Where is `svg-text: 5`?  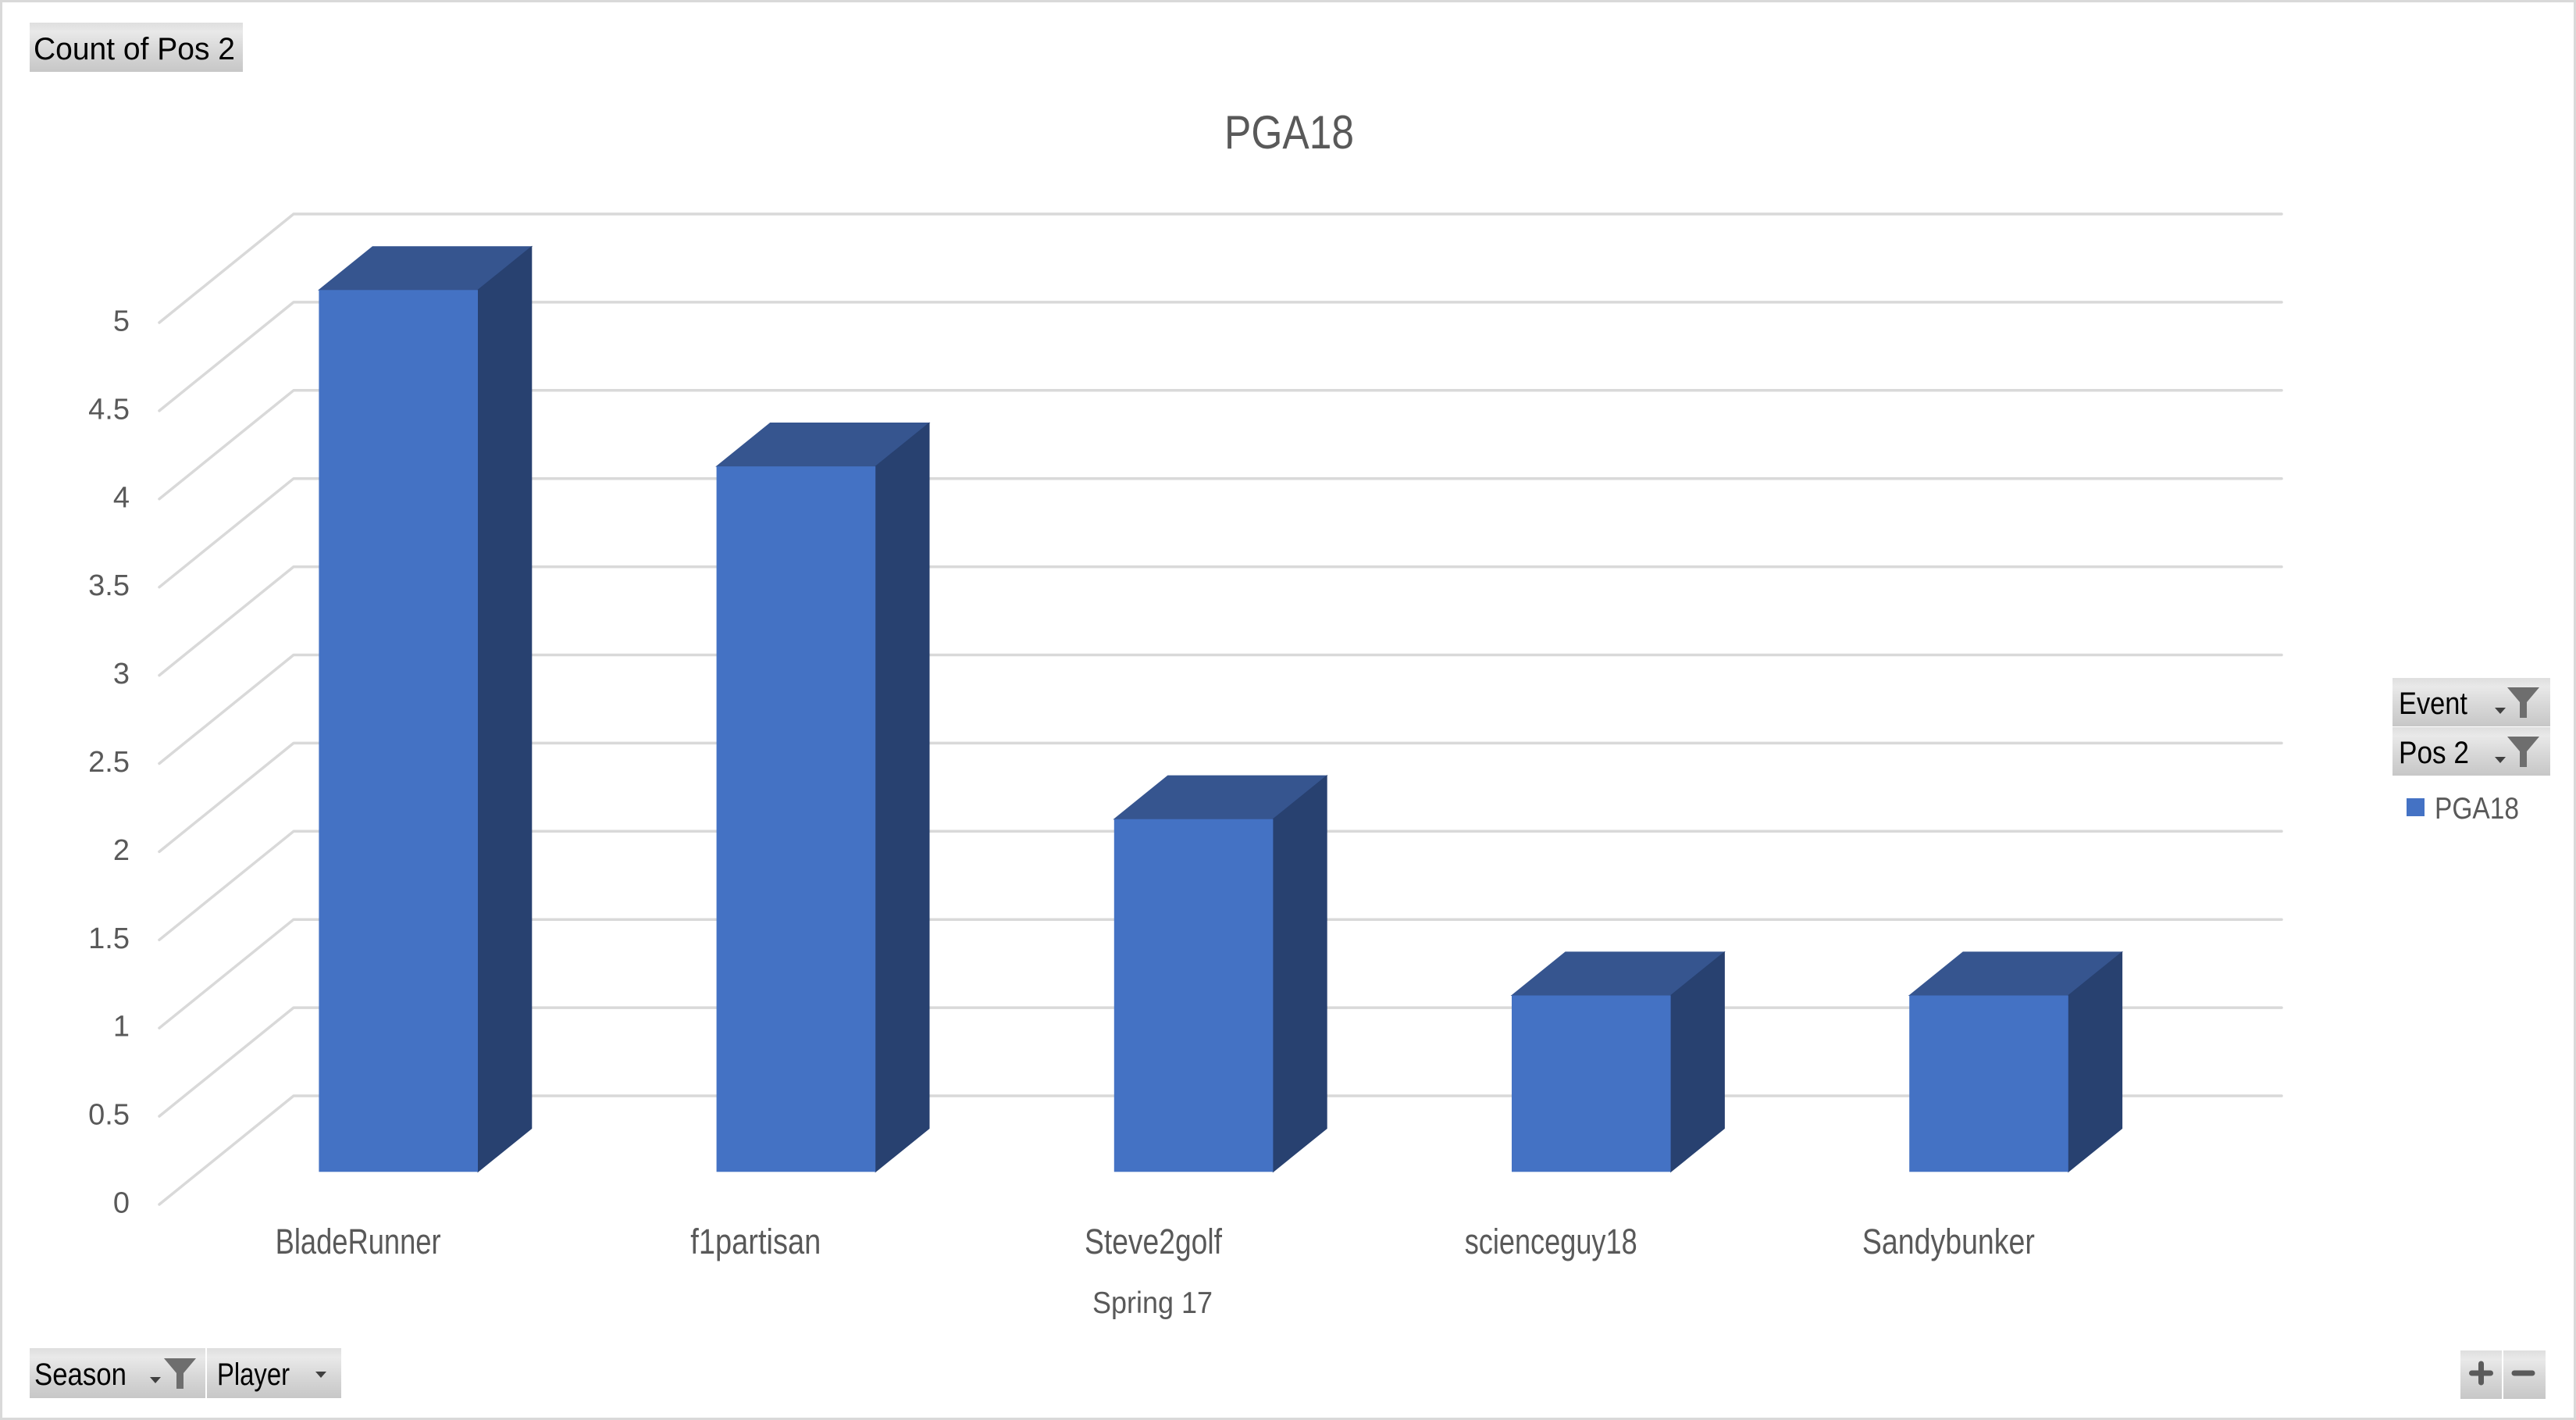 svg-text: 5 is located at coordinates (121, 321).